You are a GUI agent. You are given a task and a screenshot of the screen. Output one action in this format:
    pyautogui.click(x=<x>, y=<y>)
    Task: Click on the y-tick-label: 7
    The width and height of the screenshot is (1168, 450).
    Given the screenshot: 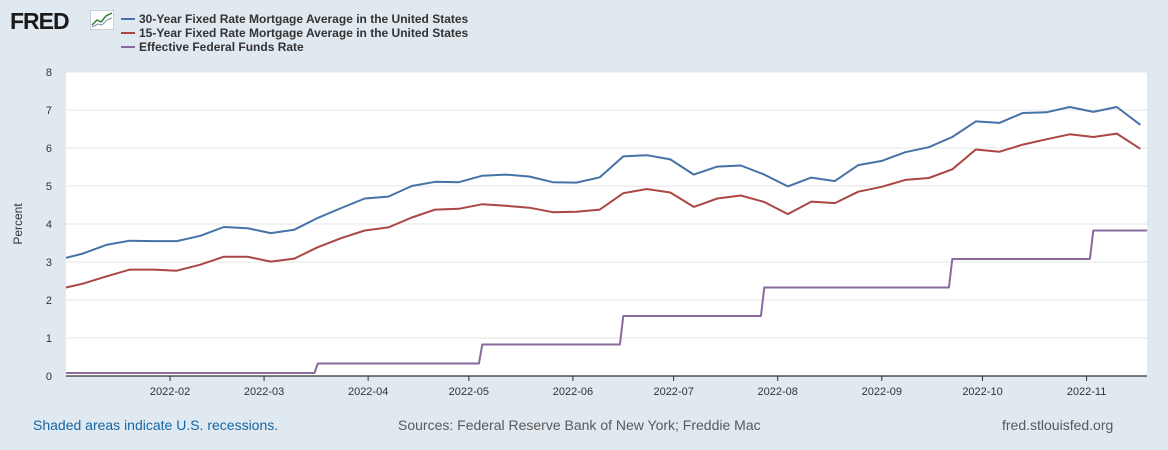 What is the action you would take?
    pyautogui.click(x=49, y=111)
    